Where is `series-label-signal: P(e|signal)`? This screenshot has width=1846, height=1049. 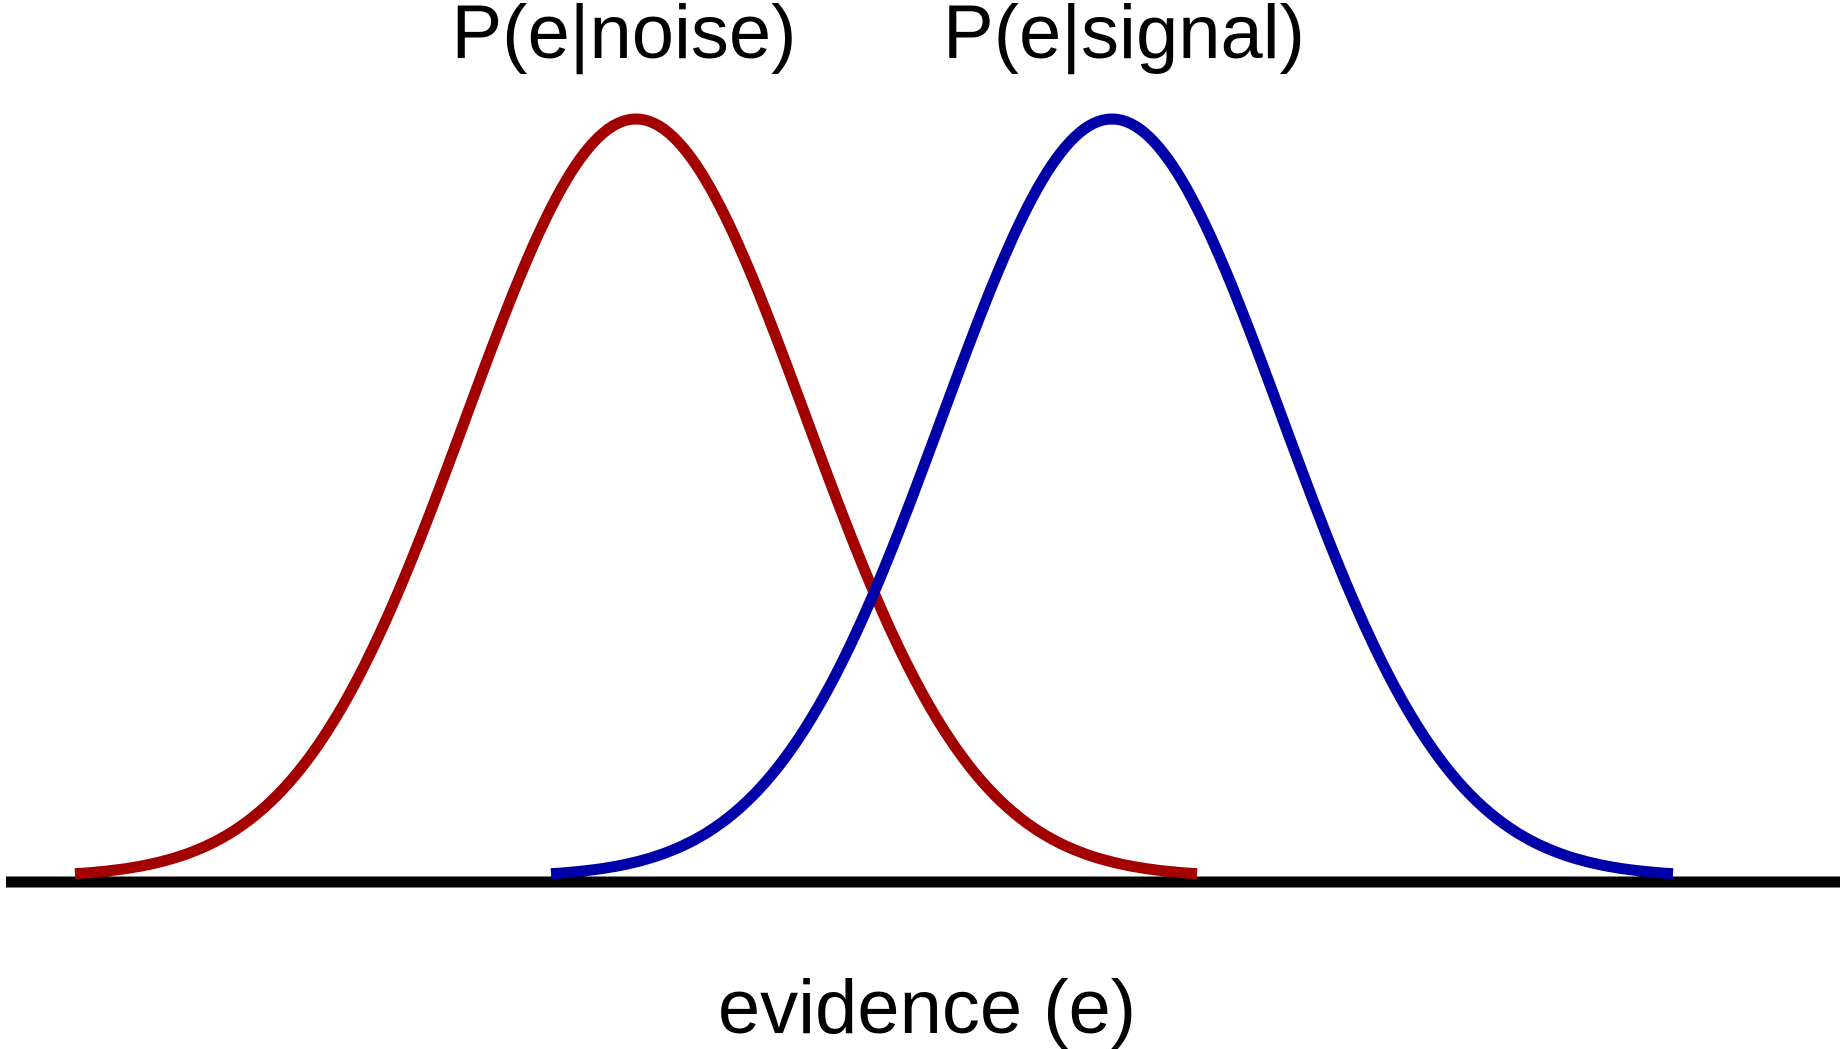
series-label-signal: P(e|signal) is located at coordinates (1124, 37).